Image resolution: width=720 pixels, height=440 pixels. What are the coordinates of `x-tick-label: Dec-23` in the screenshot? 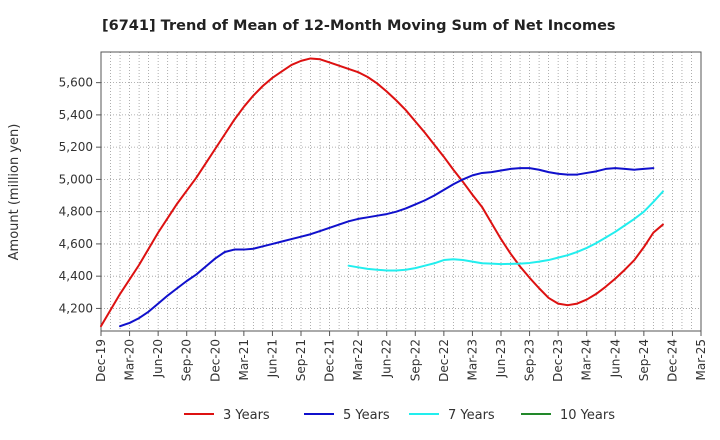 It's located at (558, 360).